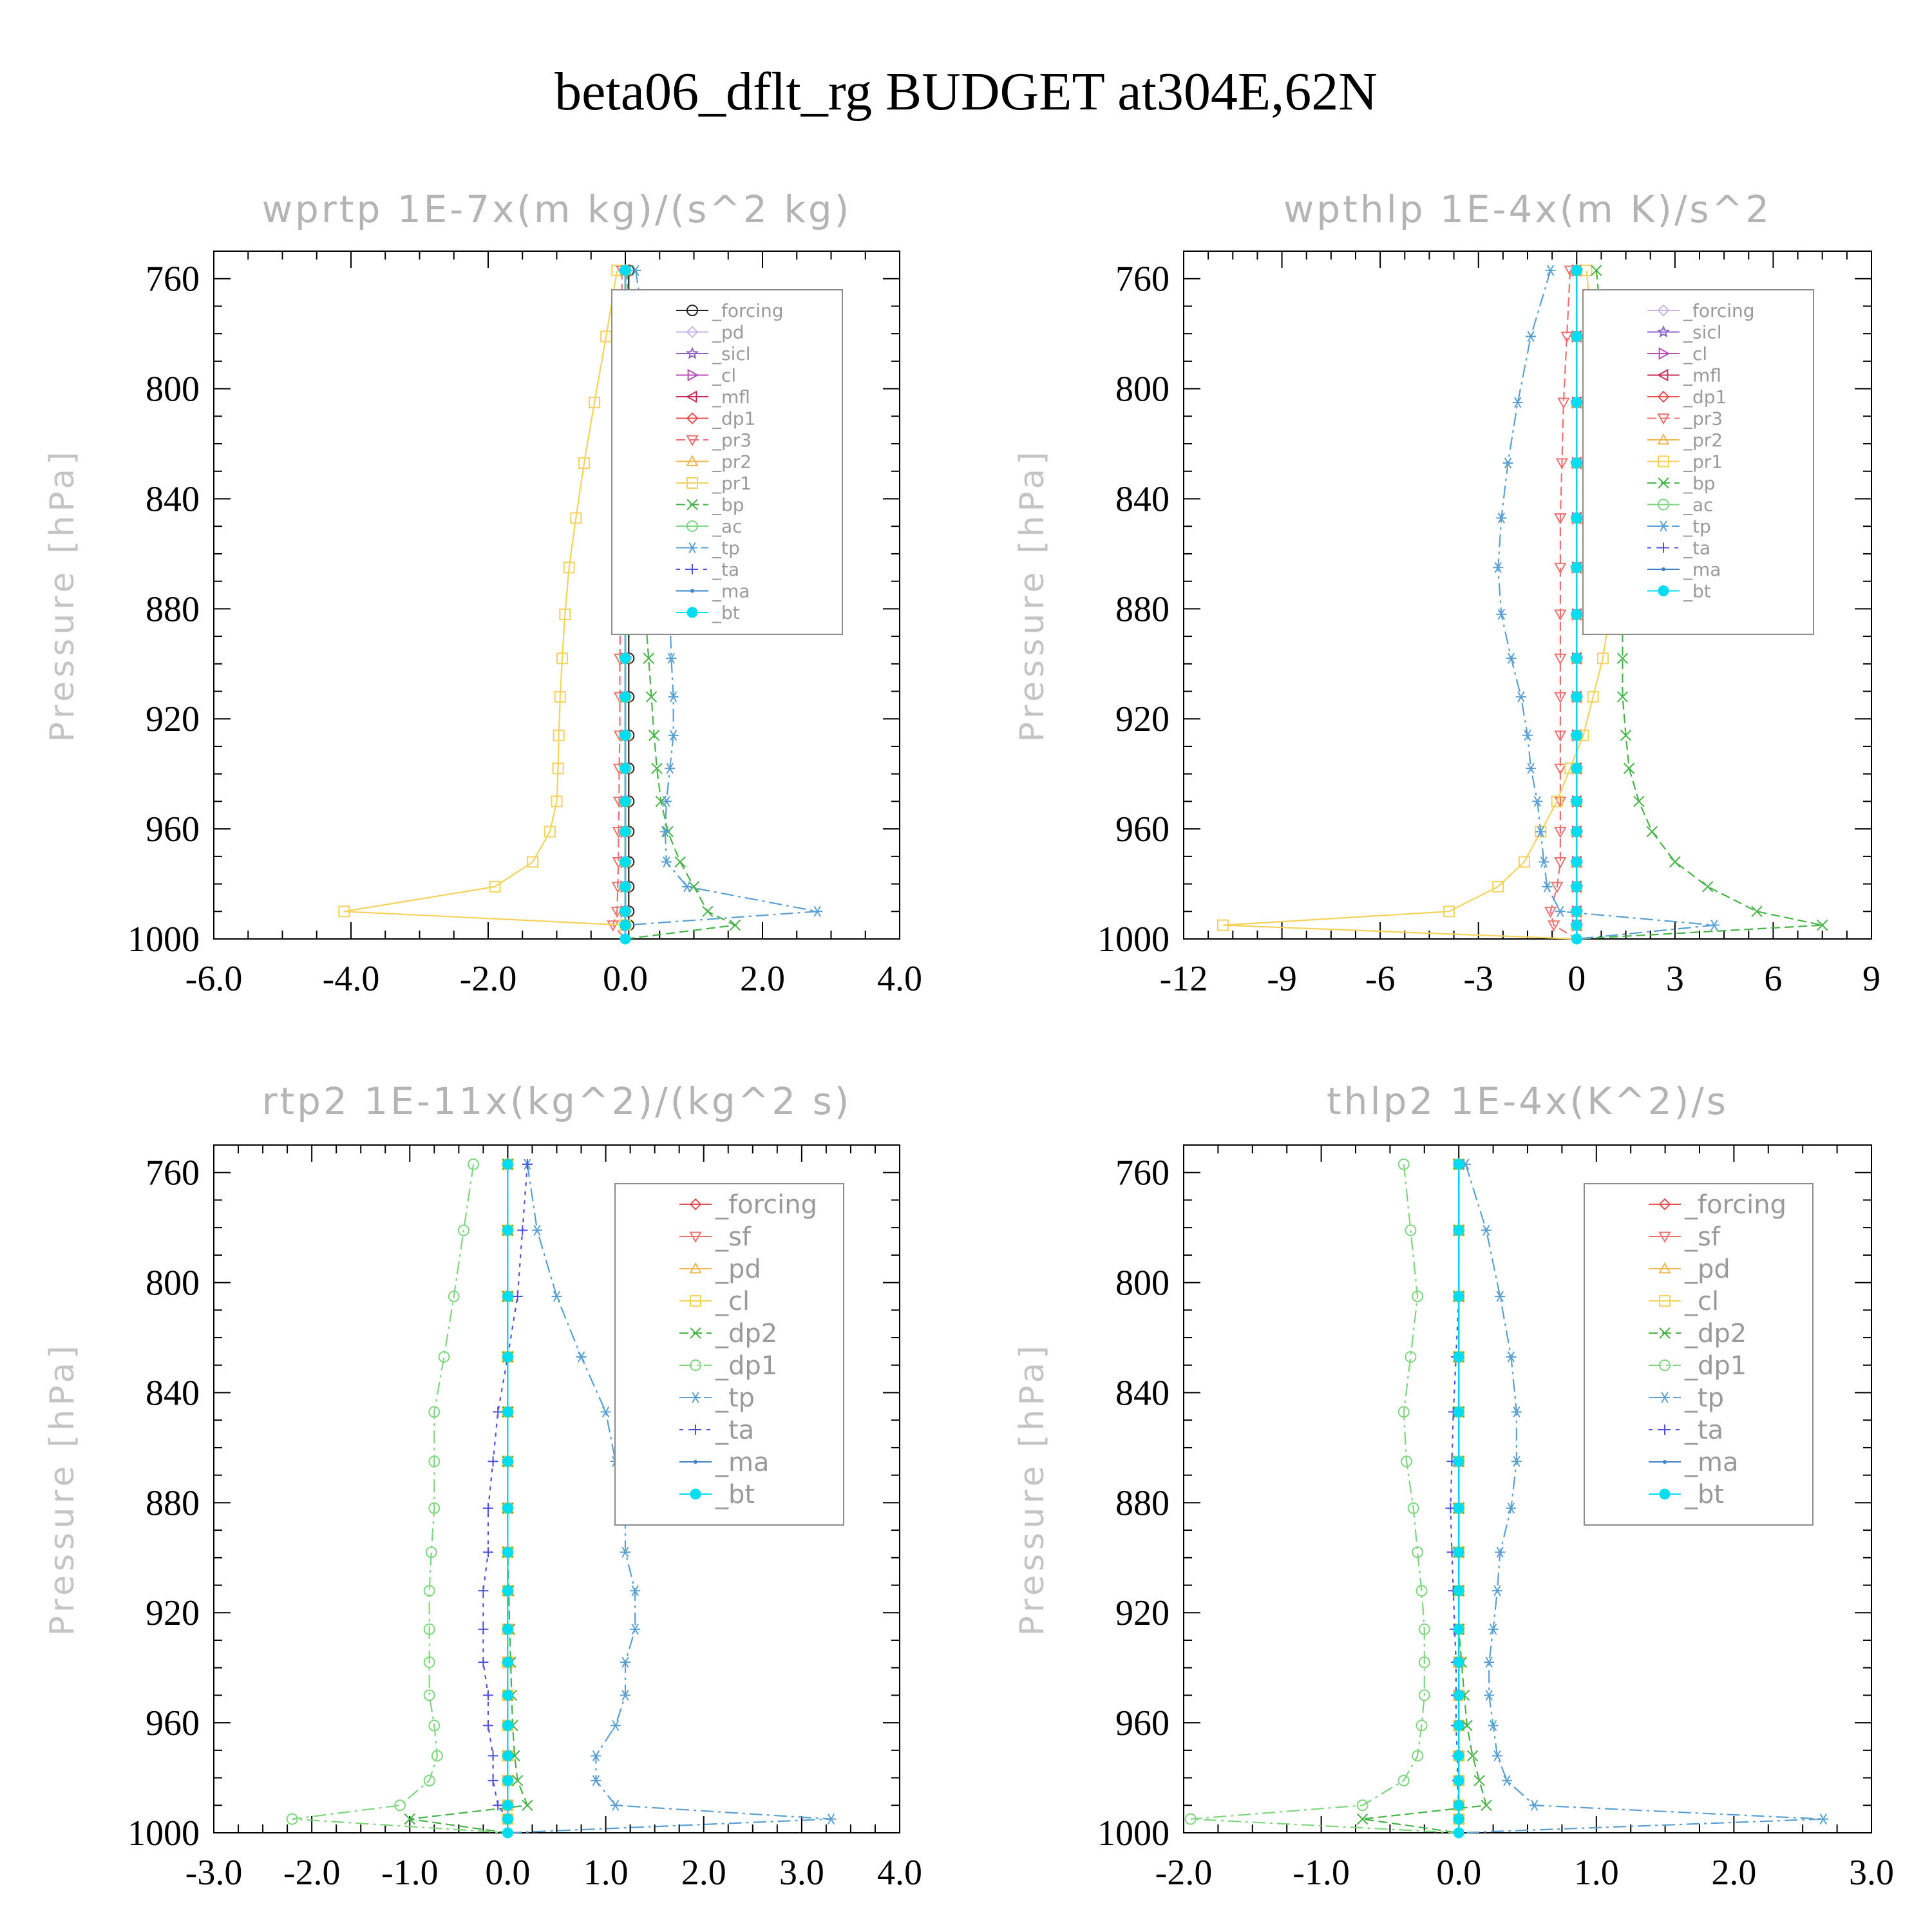  Describe the element at coordinates (1715, 1334) in the screenshot. I see `legend-label: _dp2` at that location.